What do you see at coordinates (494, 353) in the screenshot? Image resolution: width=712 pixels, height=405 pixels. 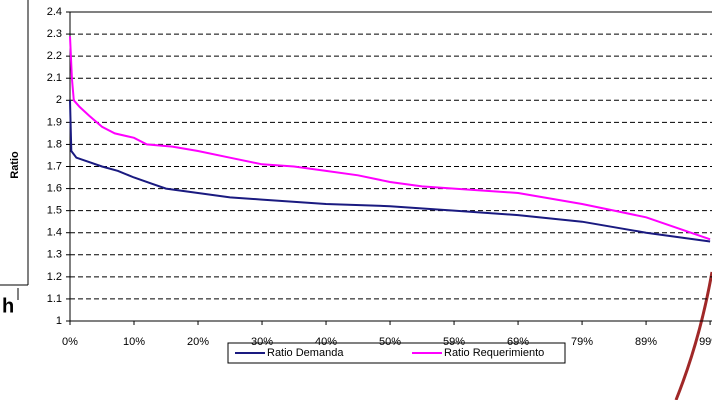 I see `legend-label: Ratio Requerimiento` at bounding box center [494, 353].